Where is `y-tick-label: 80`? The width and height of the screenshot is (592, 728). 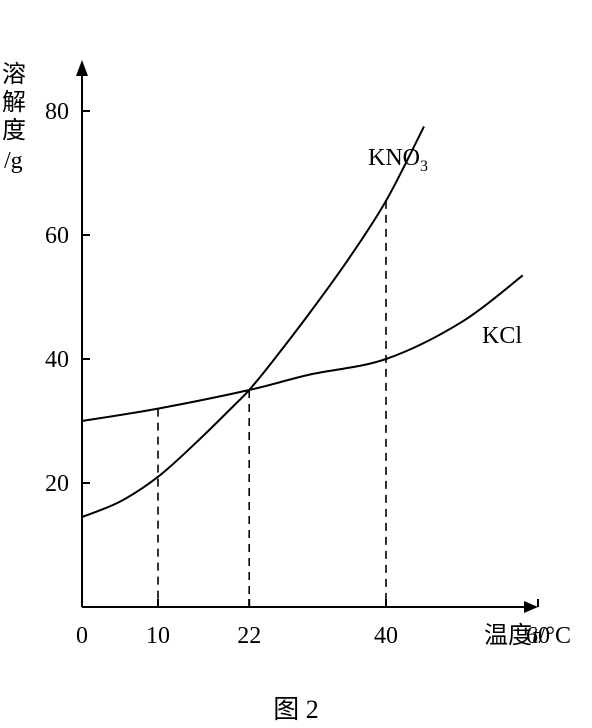 y-tick-label: 80 is located at coordinates (57, 112).